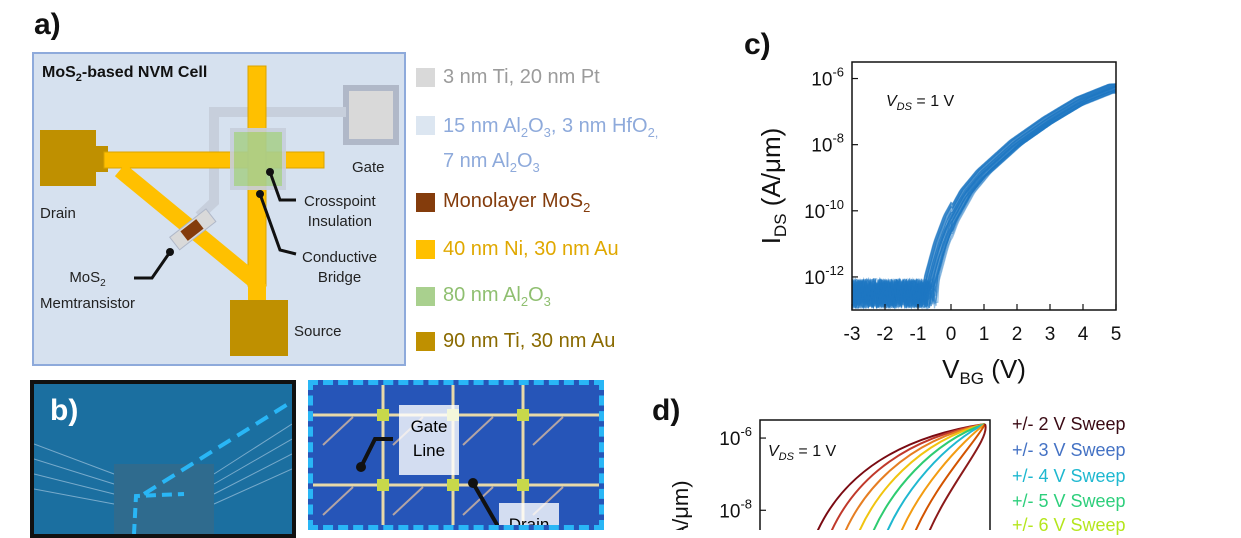  What do you see at coordinates (368, 167) in the screenshot?
I see `gate-label: Gate` at bounding box center [368, 167].